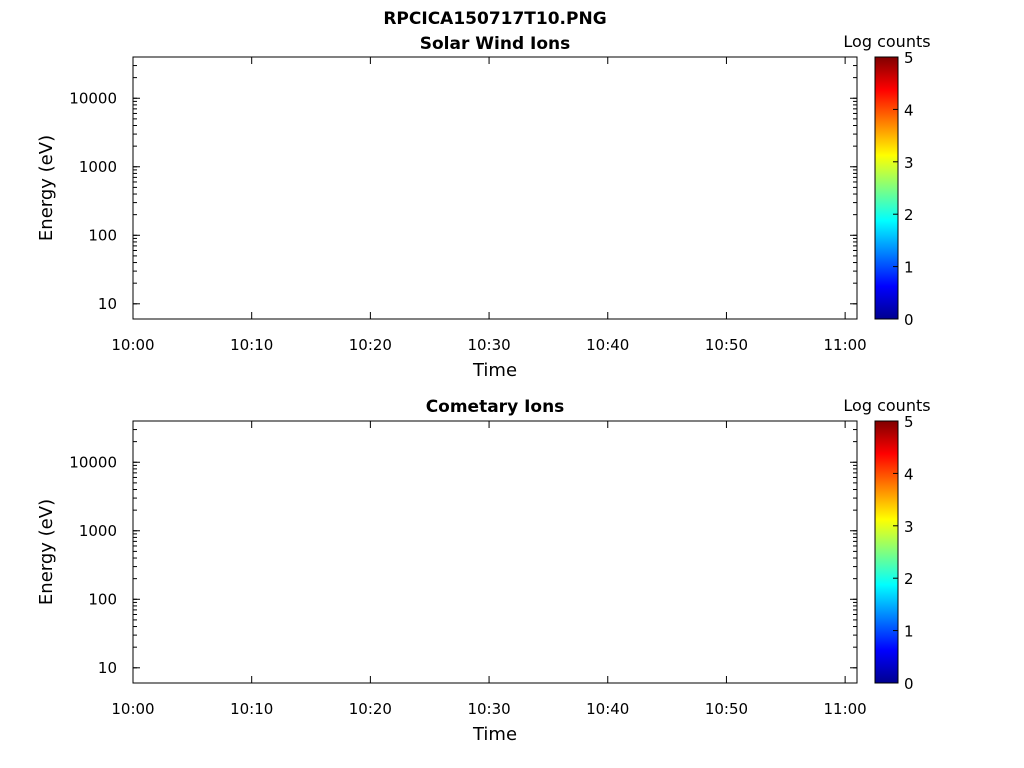 This screenshot has height=768, width=1024. Describe the element at coordinates (494, 19) in the screenshot. I see `figure-title: RPCICA150717T10.PNG` at that location.